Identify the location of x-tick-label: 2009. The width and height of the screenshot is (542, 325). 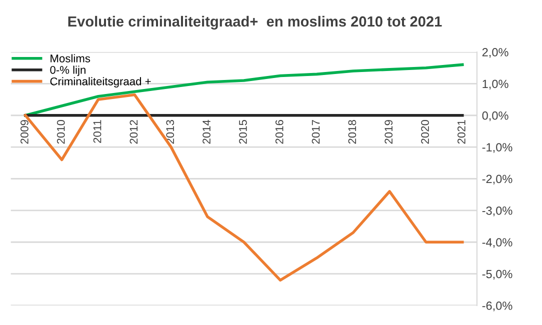
(24, 132).